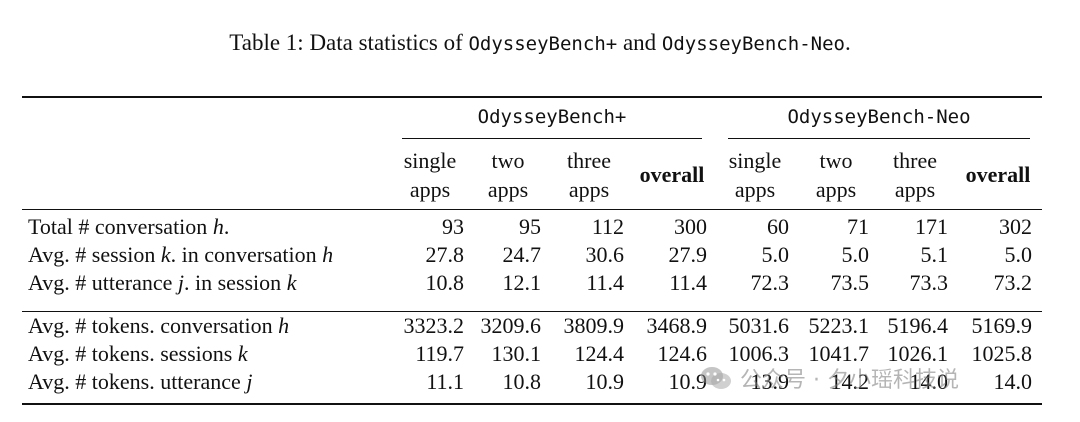 The width and height of the screenshot is (1080, 422). I want to click on watermark: 公众号 · 夕小瑶科技说, so click(829, 378).